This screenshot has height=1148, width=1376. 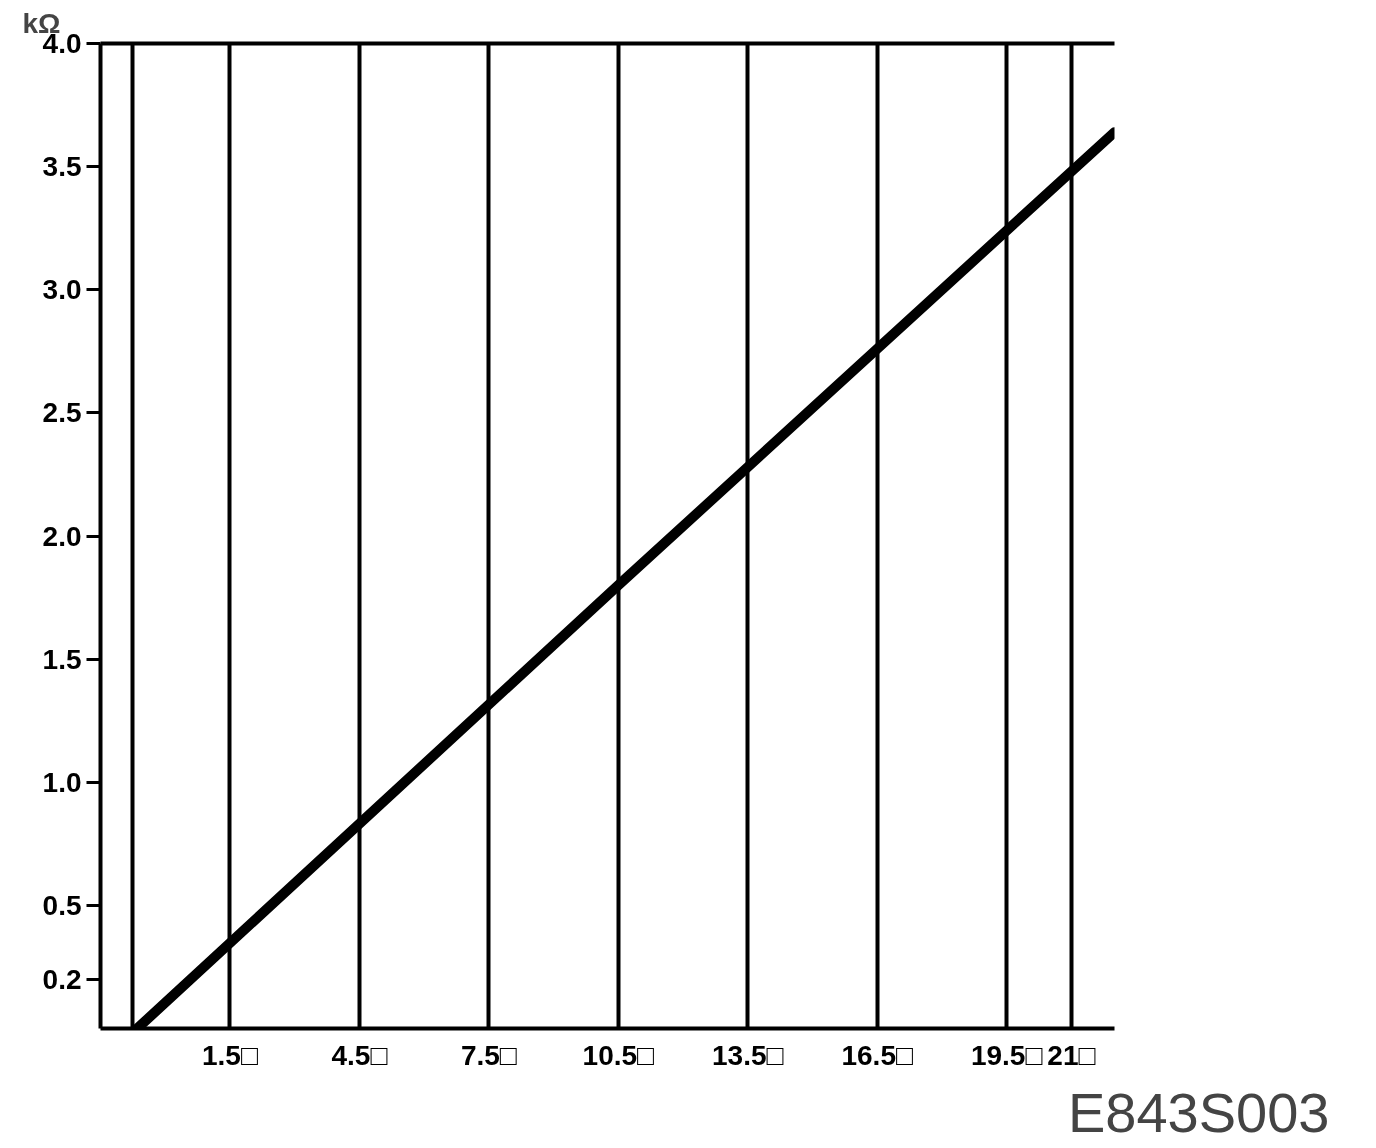 I want to click on y-tick-label: 3.5, so click(x=62, y=167).